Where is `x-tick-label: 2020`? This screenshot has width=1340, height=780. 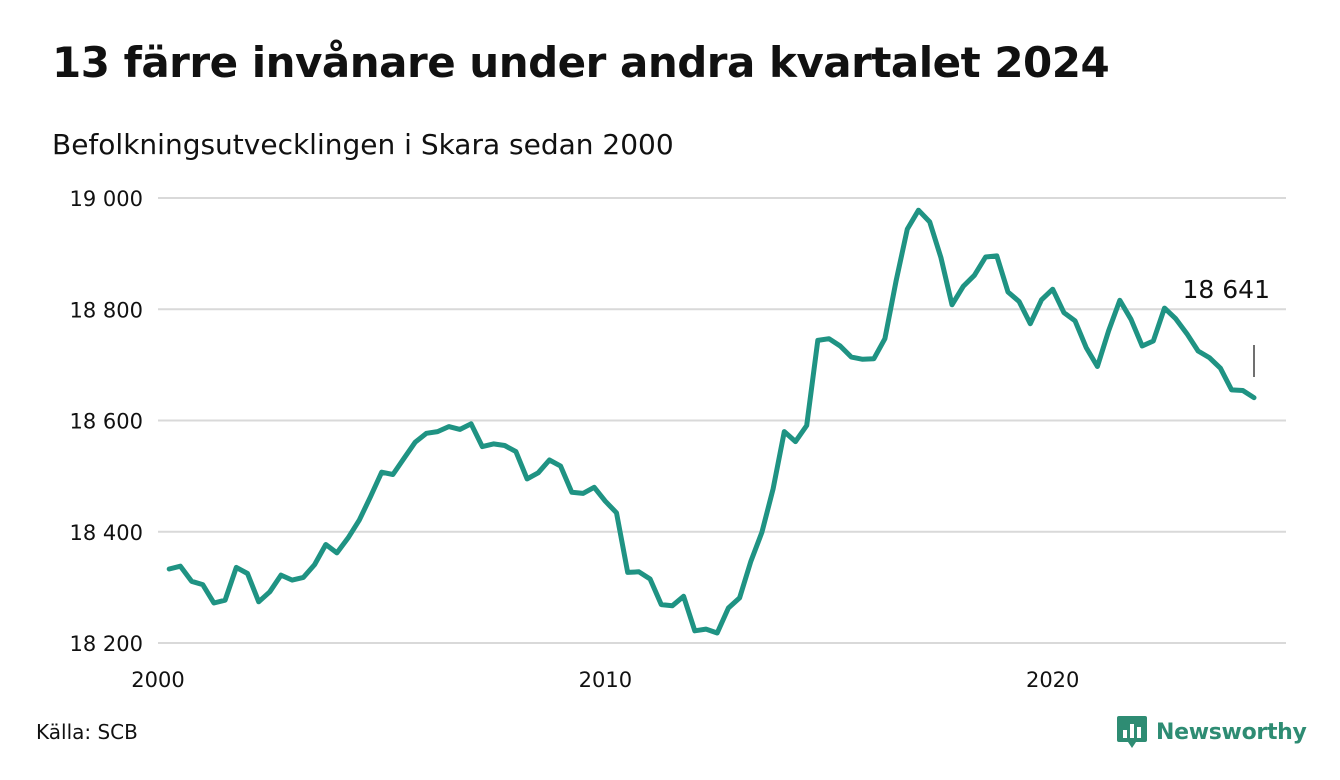
x-tick-label: 2020 is located at coordinates (1052, 680).